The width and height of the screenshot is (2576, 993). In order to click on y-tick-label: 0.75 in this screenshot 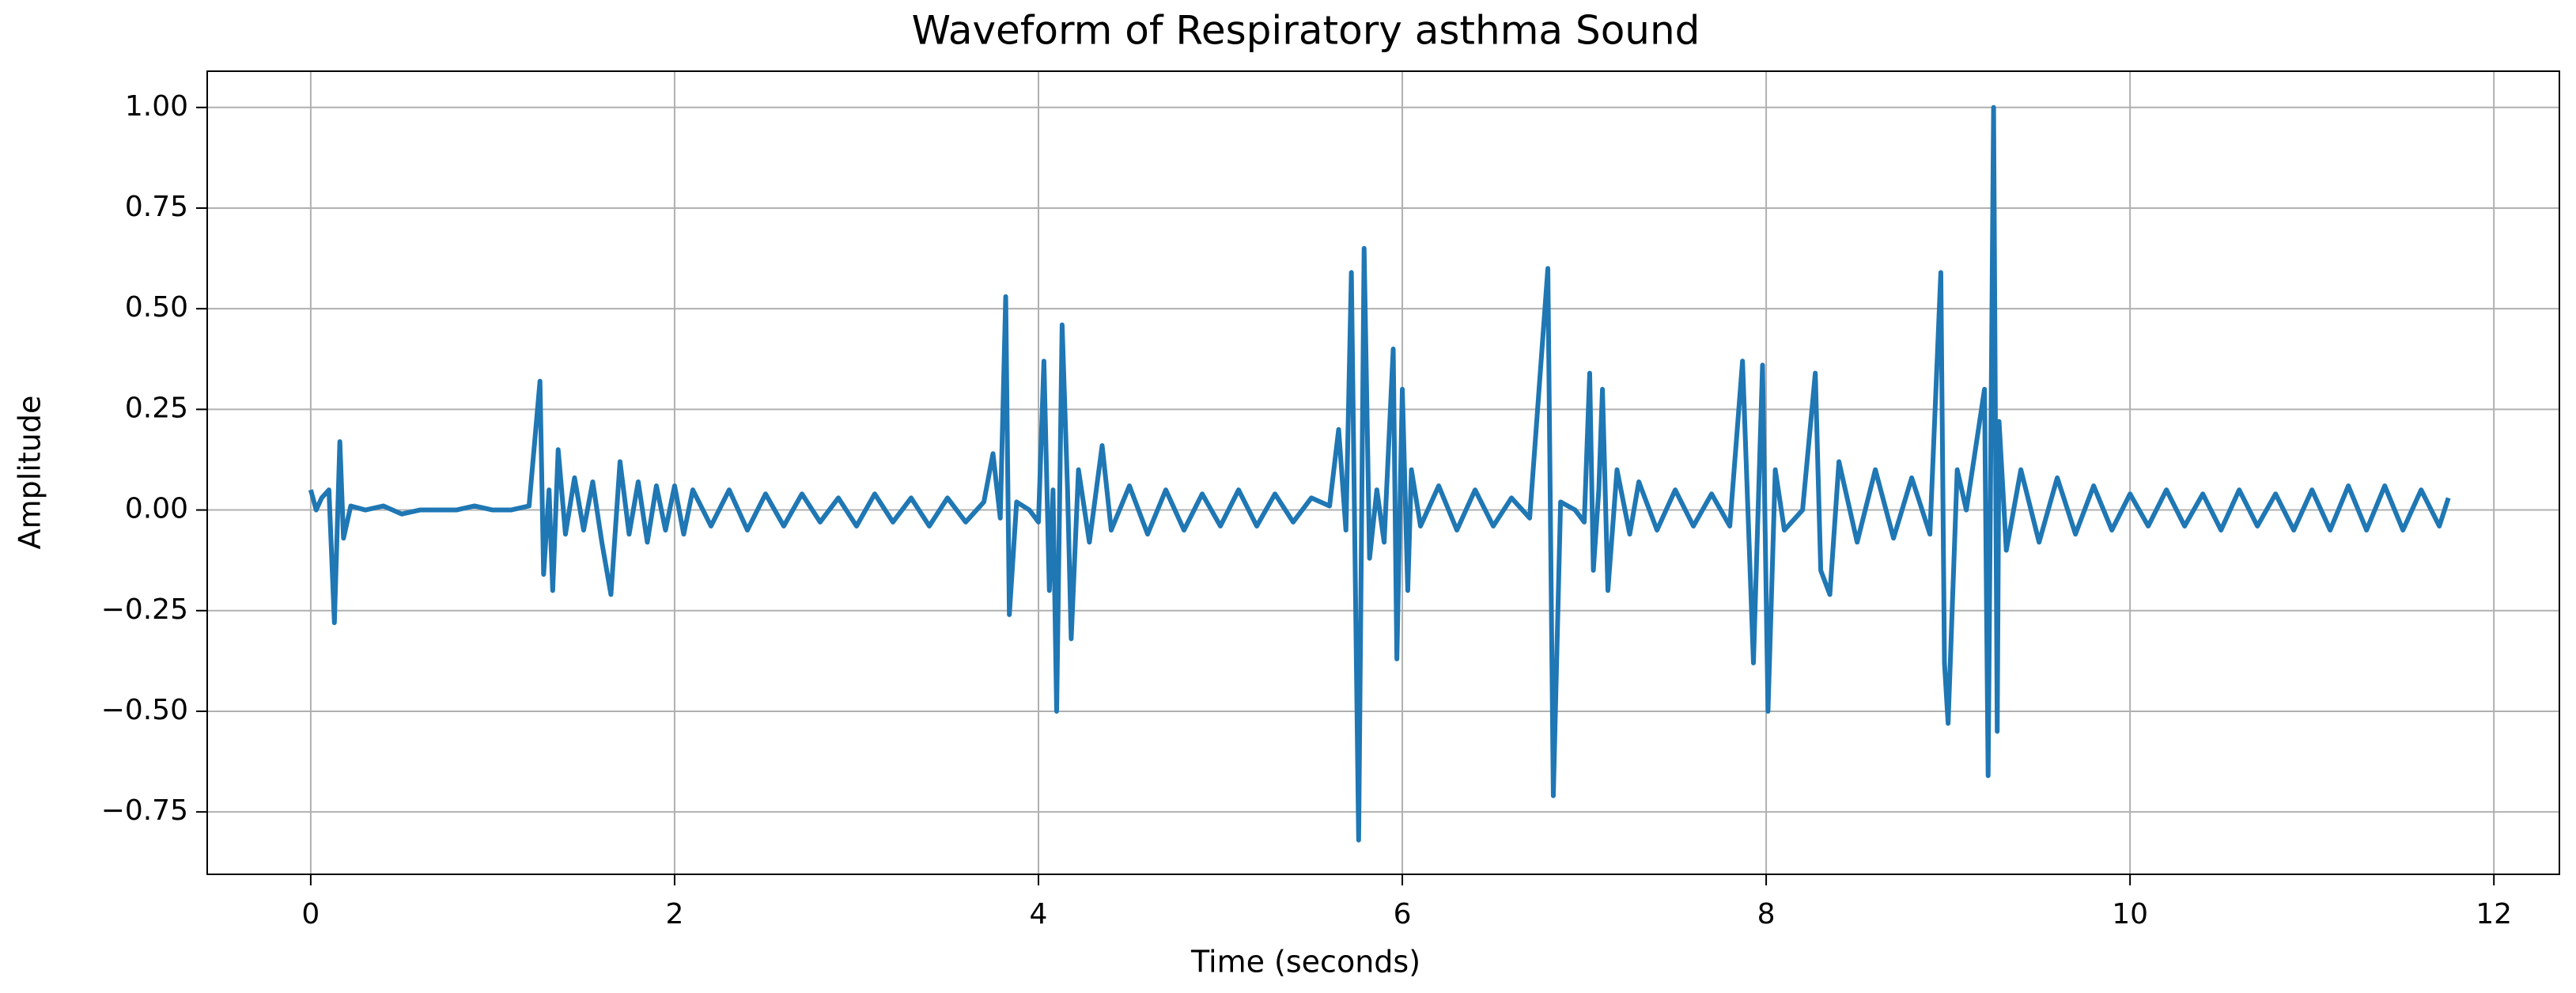, I will do `click(157, 207)`.